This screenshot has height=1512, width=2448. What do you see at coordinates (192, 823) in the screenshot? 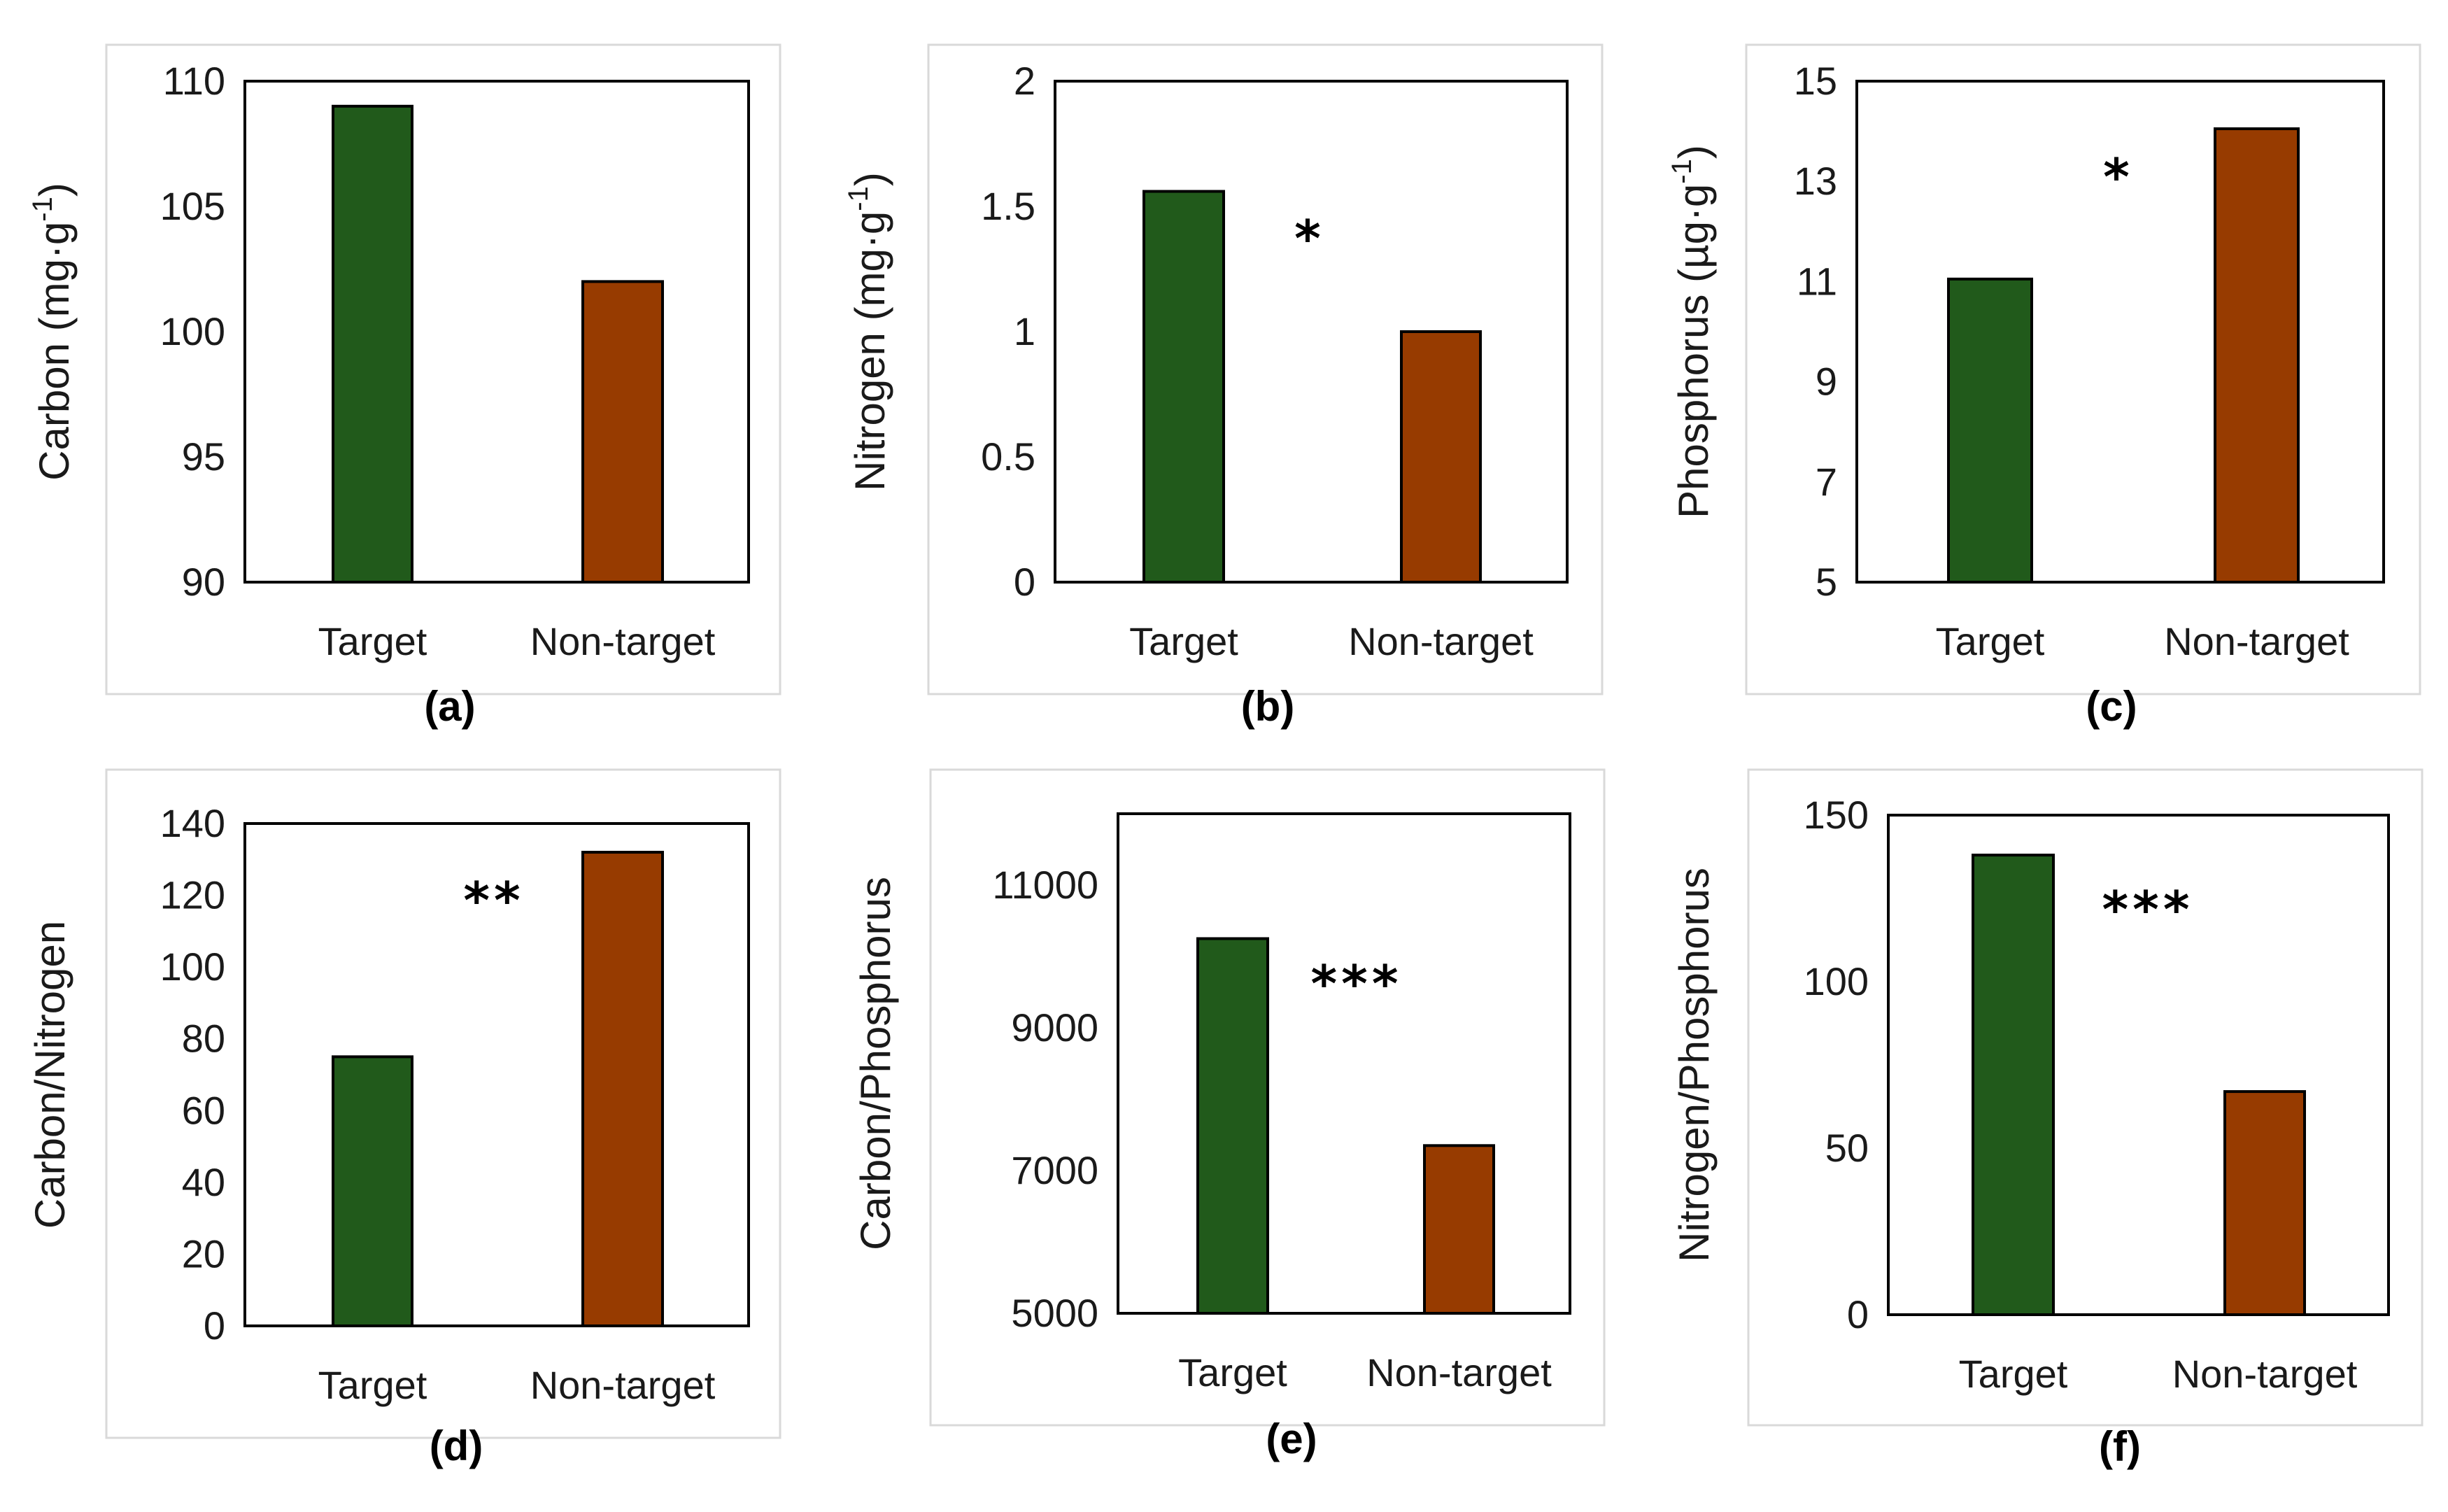
I see `y-tick-label: 140` at bounding box center [192, 823].